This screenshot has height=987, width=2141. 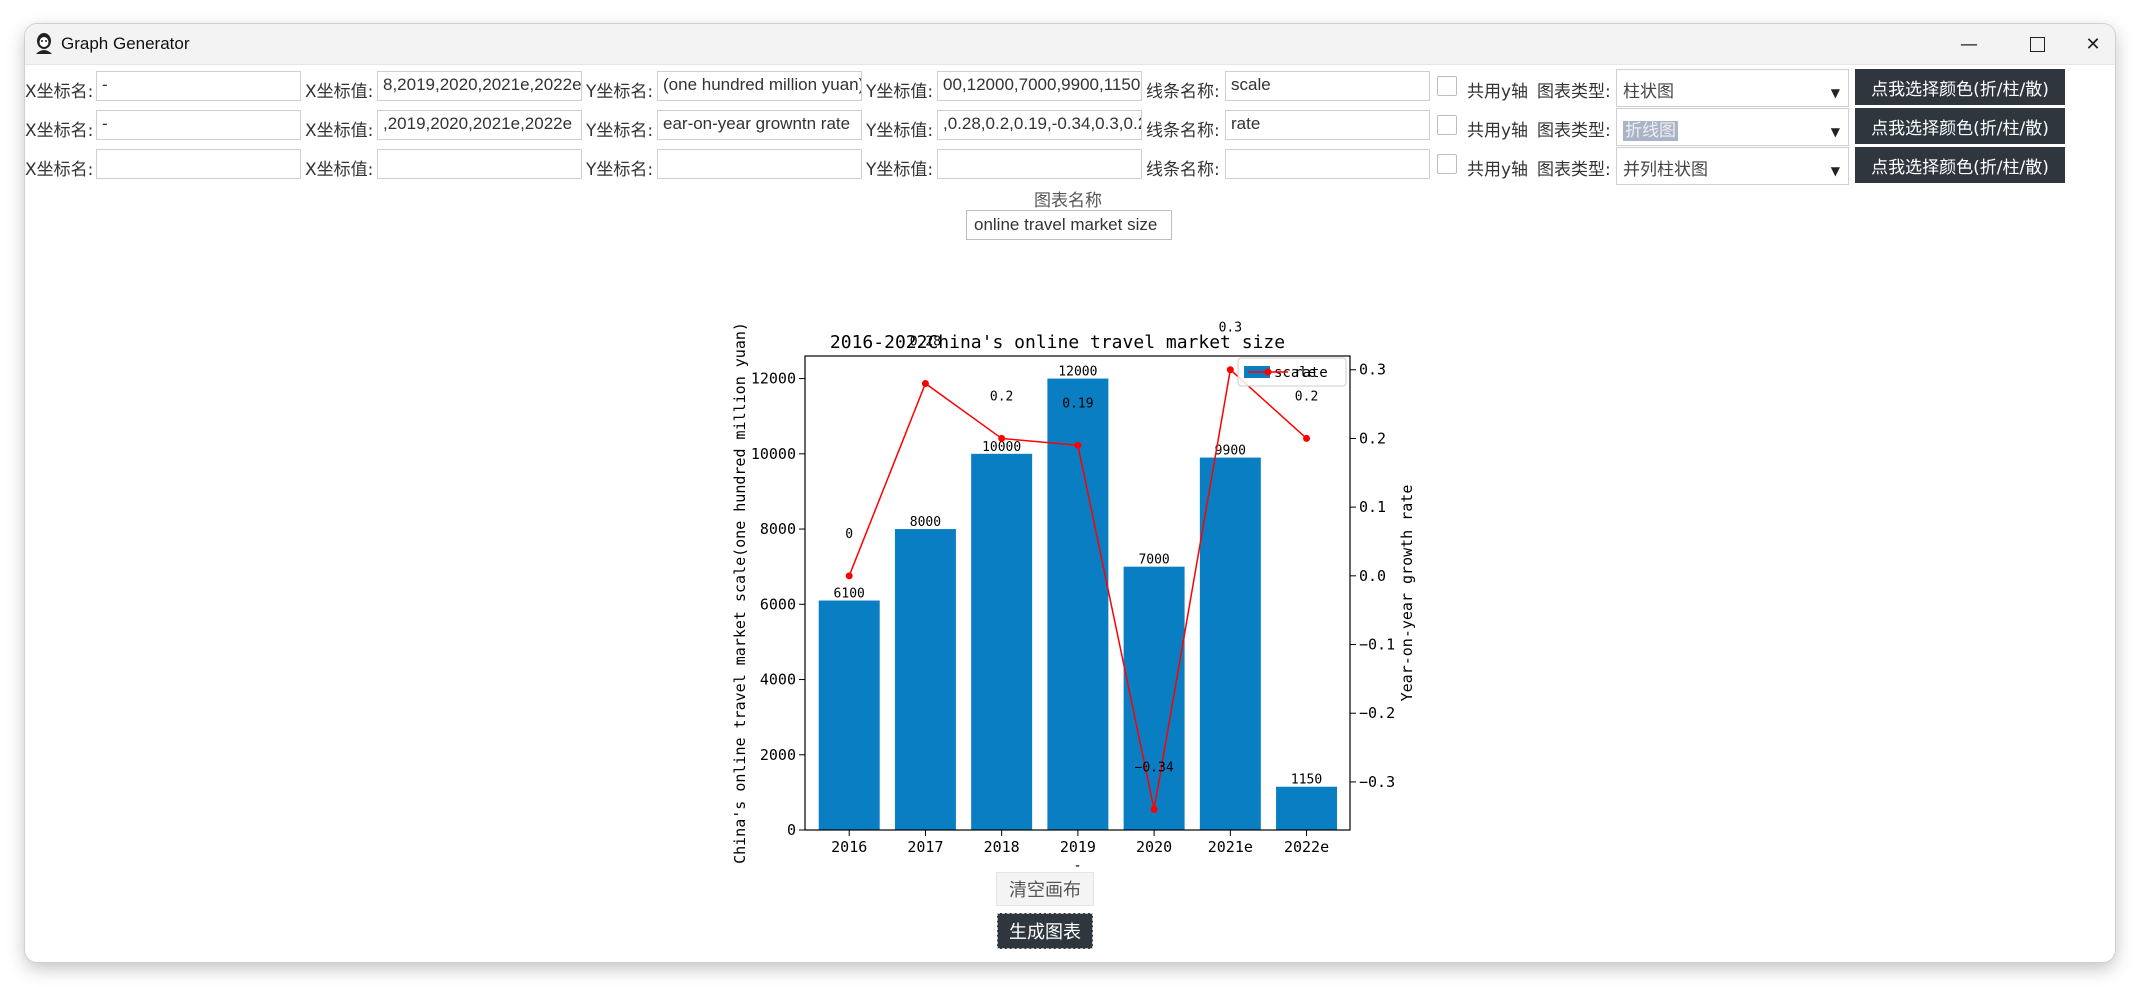 What do you see at coordinates (1327, 86) in the screenshot?
I see `line-name-input: scale` at bounding box center [1327, 86].